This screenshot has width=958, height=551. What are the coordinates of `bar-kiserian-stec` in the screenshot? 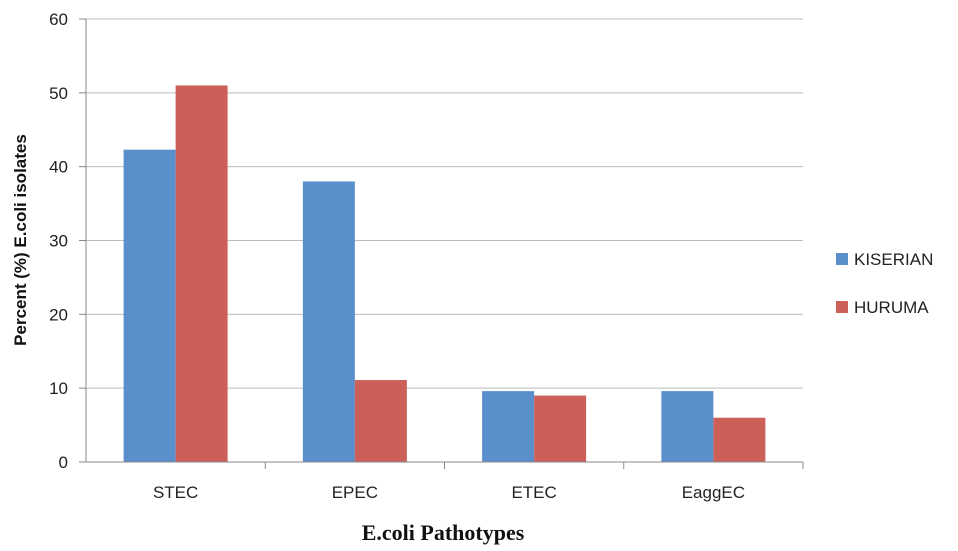 It's located at (149, 305).